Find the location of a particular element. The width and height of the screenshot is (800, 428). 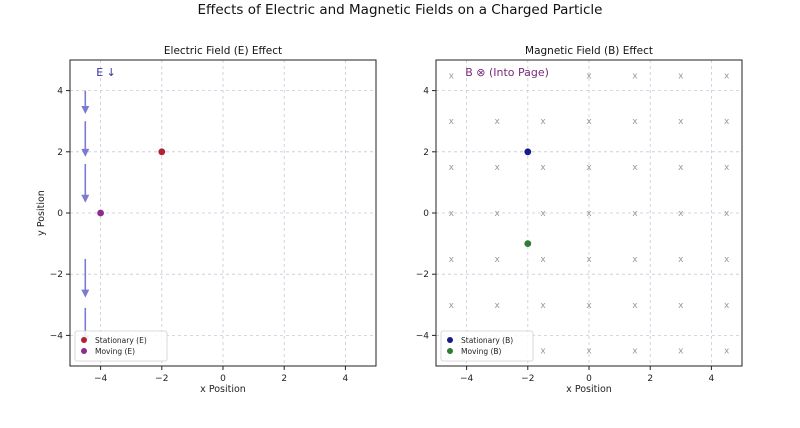

legend-label: Stationary (B) is located at coordinates (487, 340).